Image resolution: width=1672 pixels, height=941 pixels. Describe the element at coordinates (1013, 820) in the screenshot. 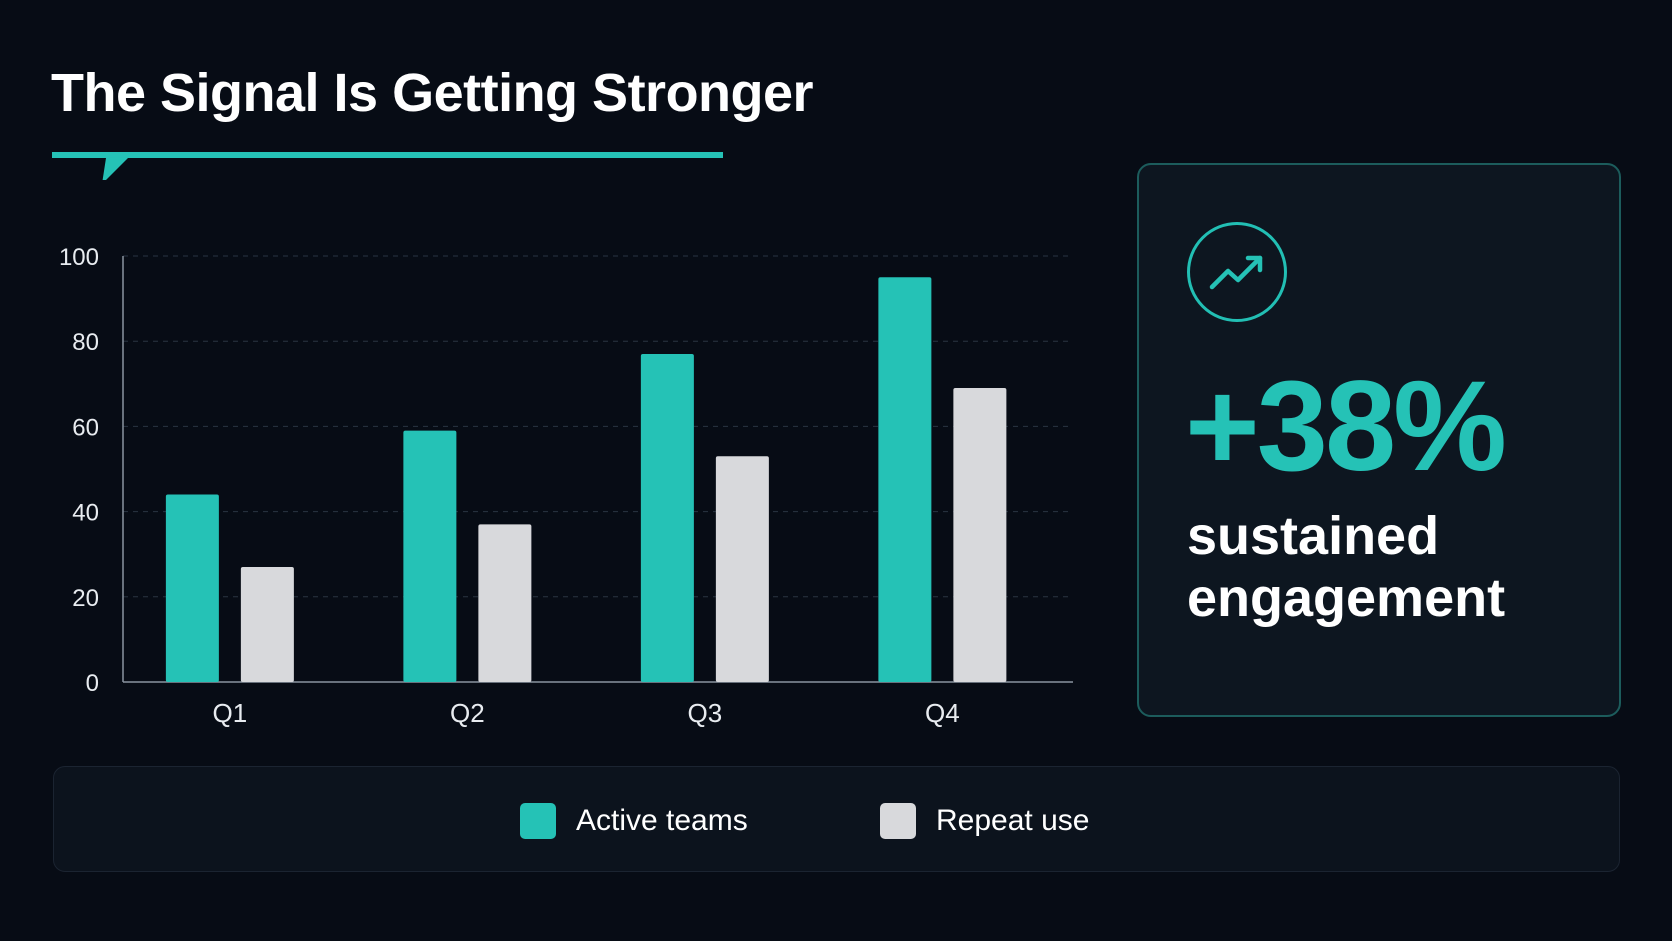

I see `legend-label-repeat-use: Repeat use` at that location.